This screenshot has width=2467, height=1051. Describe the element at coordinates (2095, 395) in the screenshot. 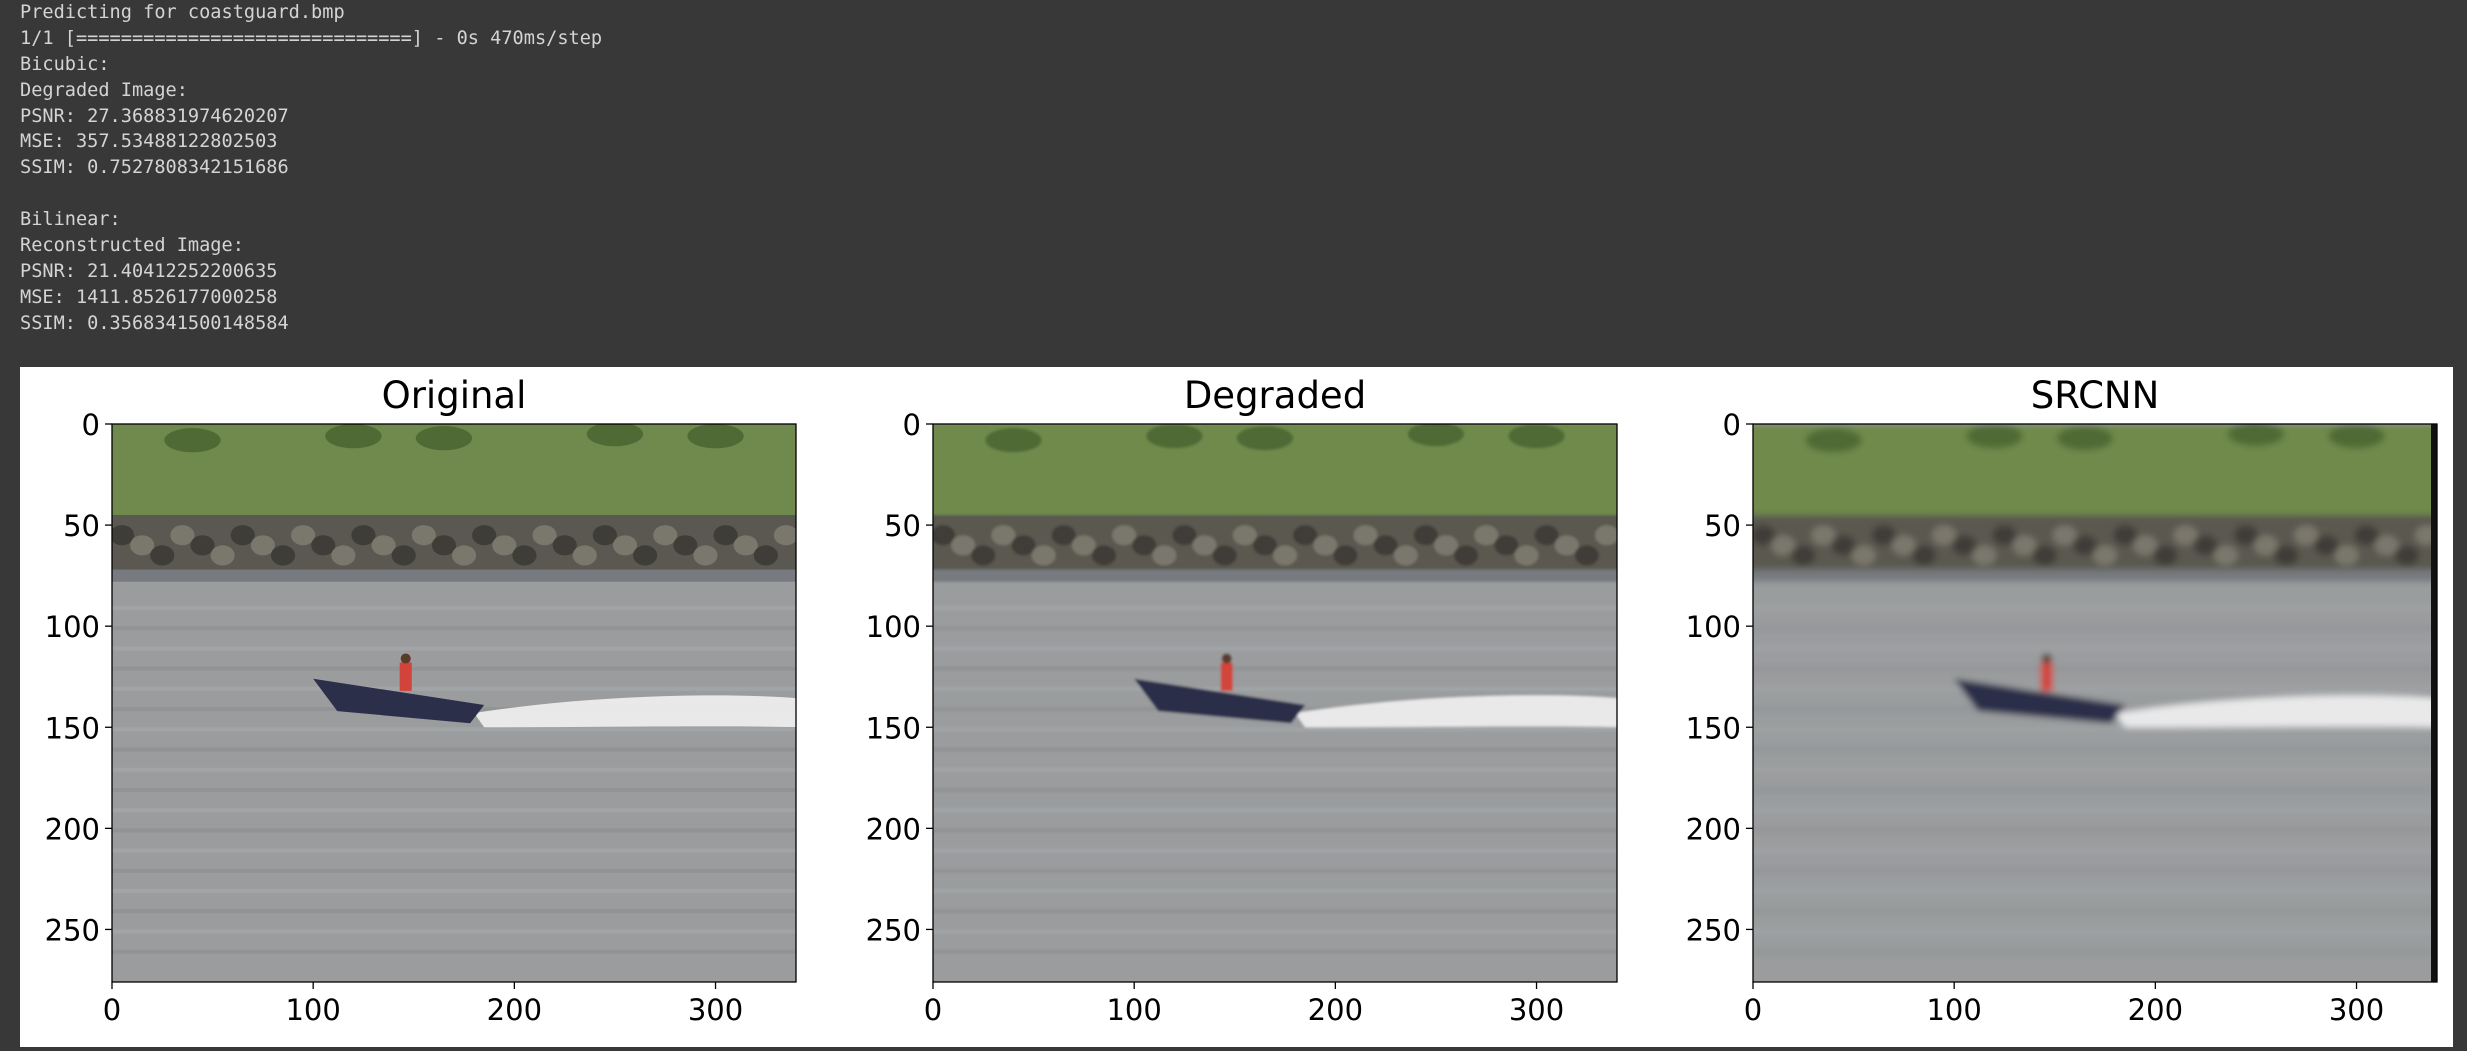

I see `subplot-title: SRCNN` at that location.